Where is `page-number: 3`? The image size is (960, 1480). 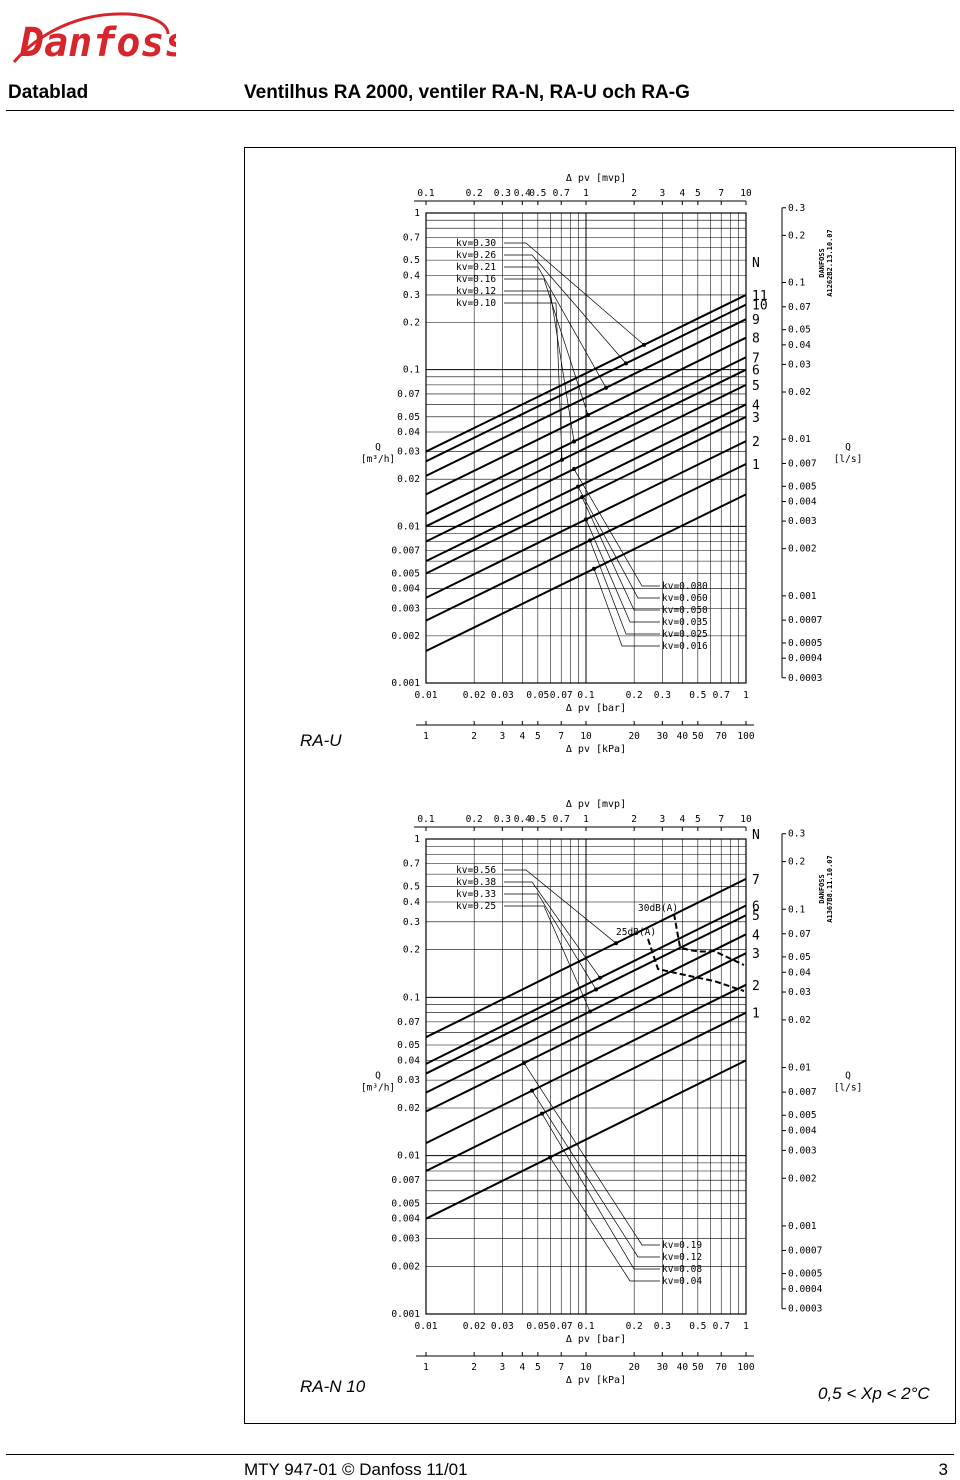 page-number: 3 is located at coordinates (943, 1469).